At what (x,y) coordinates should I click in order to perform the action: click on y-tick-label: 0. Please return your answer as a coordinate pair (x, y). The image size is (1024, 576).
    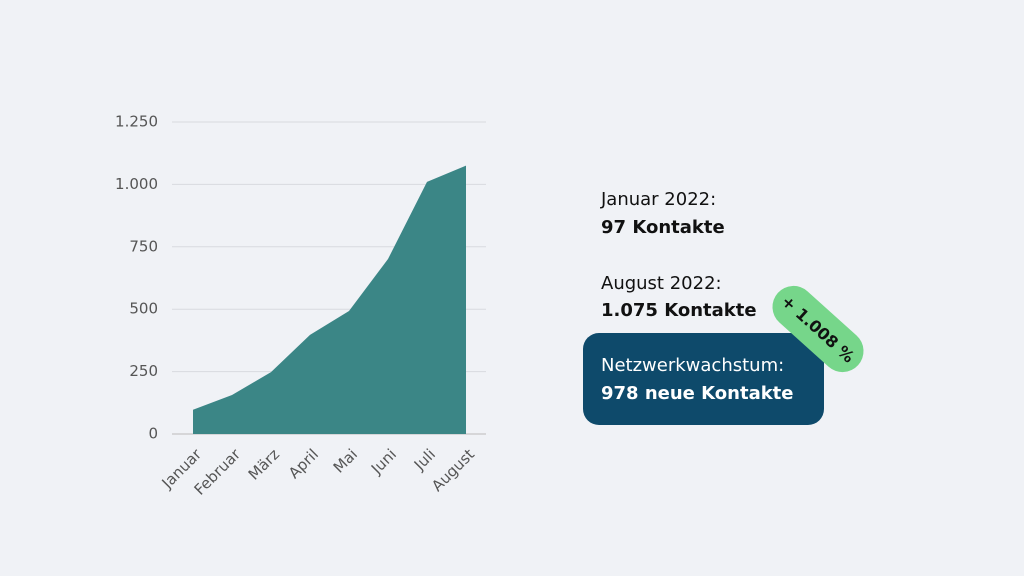
    Looking at the image, I should click on (153, 434).